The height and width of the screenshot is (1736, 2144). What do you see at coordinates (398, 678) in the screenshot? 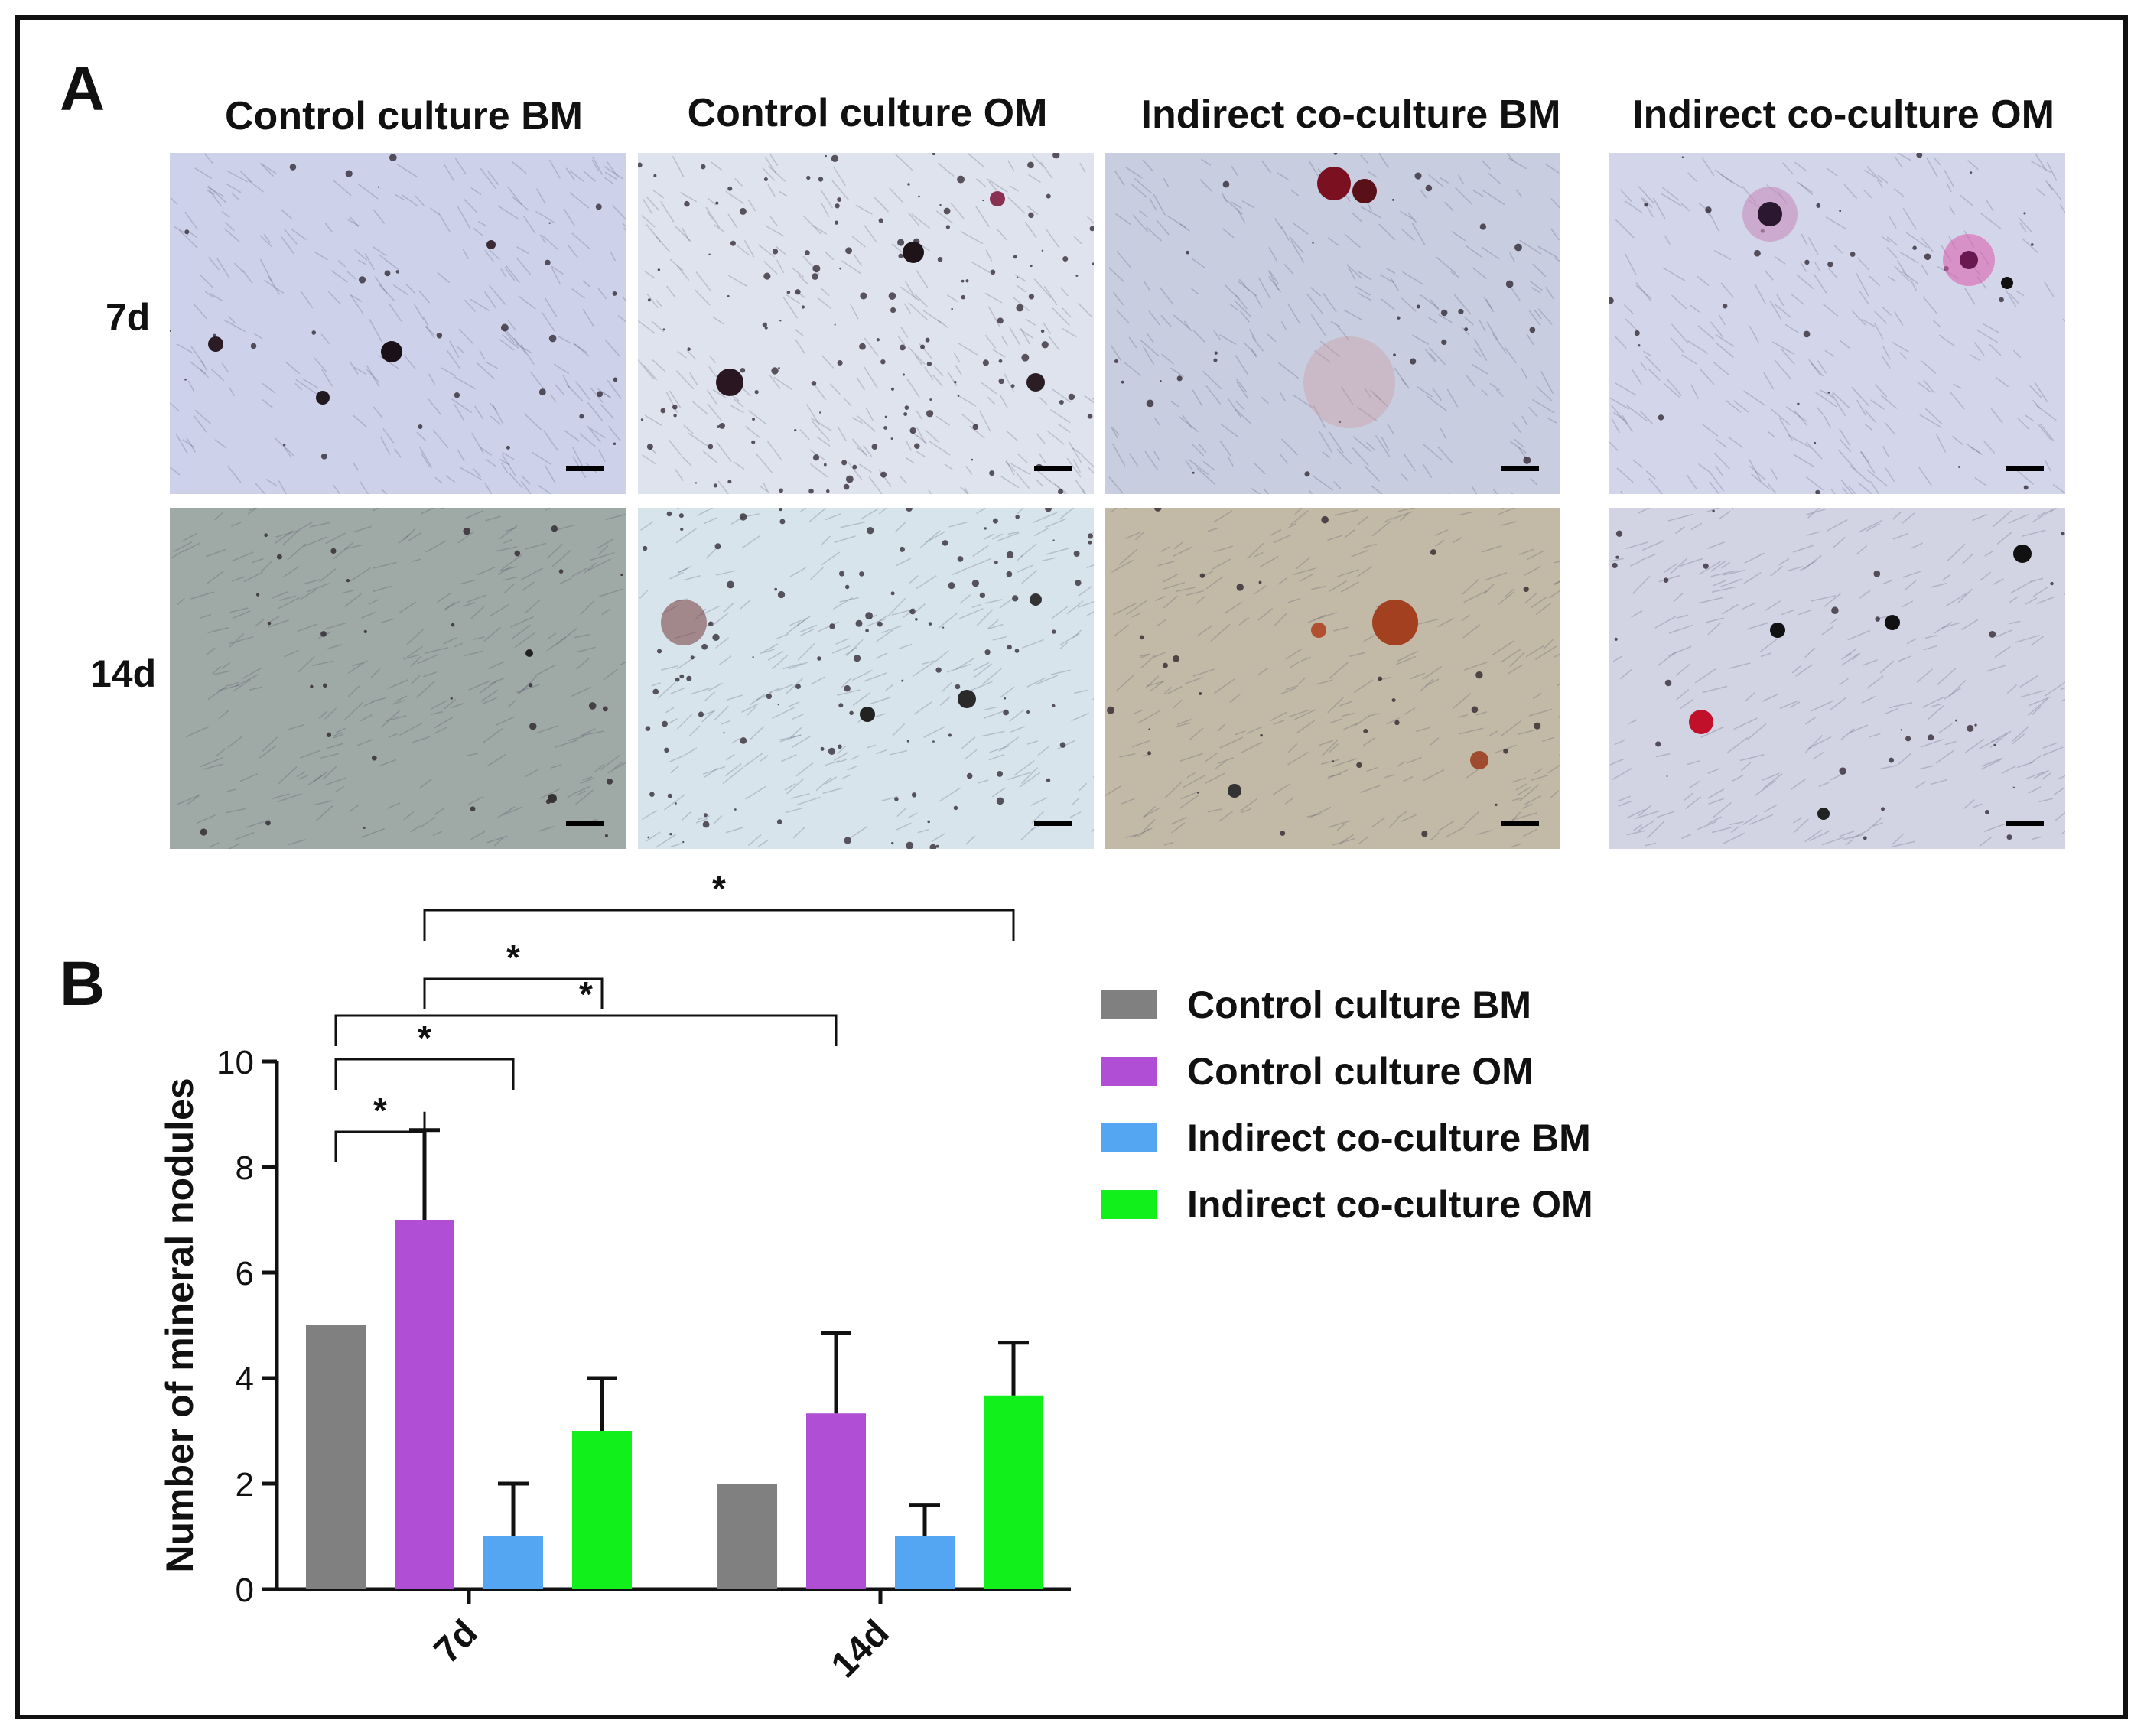
I see `micrograph-14d-control-bm` at bounding box center [398, 678].